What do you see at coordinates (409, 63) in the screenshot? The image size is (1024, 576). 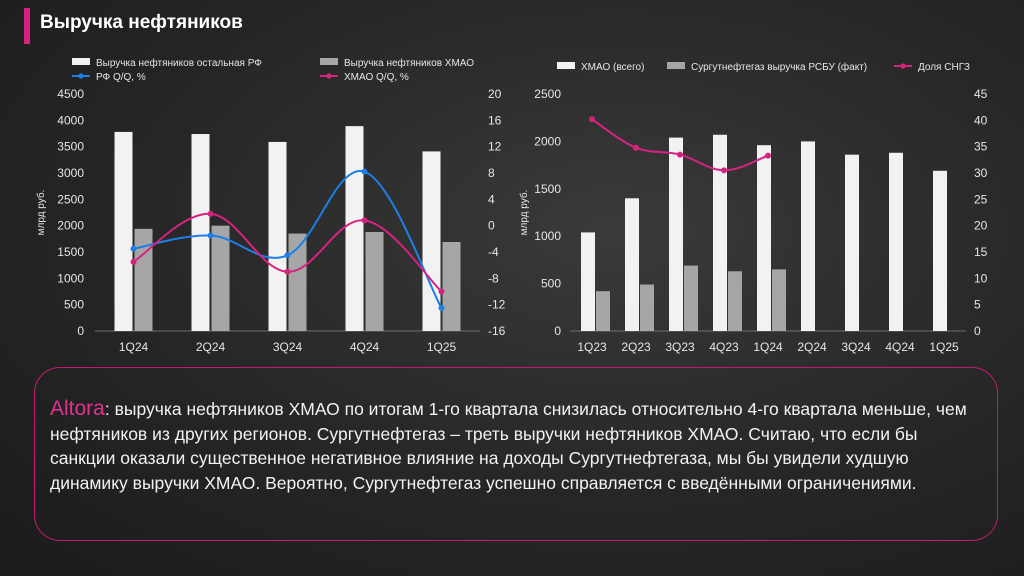 I see `legend-label: Выручка нефтяников ХМАО` at bounding box center [409, 63].